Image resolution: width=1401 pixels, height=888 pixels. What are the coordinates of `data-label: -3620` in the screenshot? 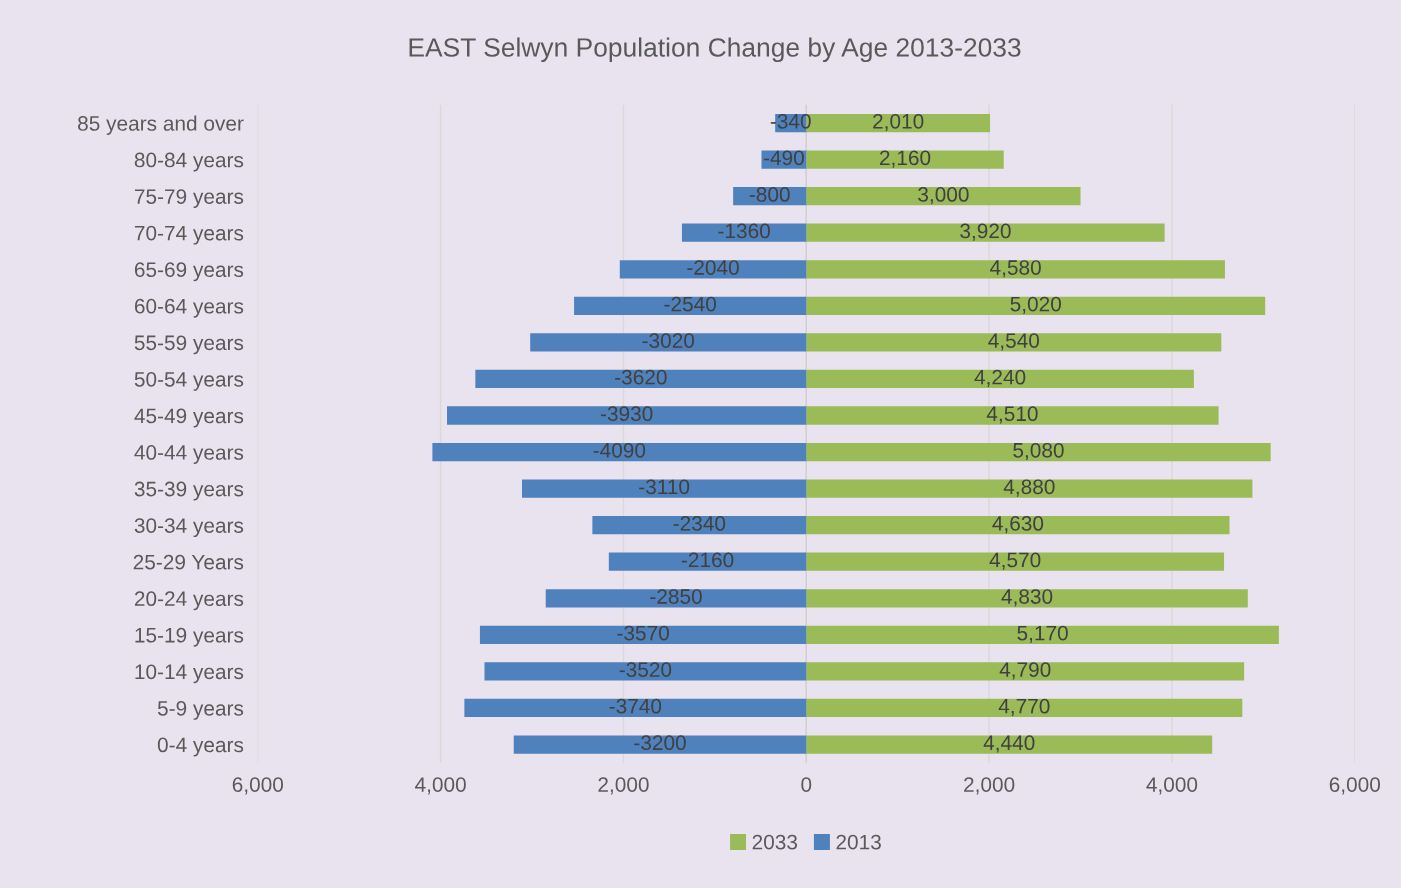 It's located at (641, 377).